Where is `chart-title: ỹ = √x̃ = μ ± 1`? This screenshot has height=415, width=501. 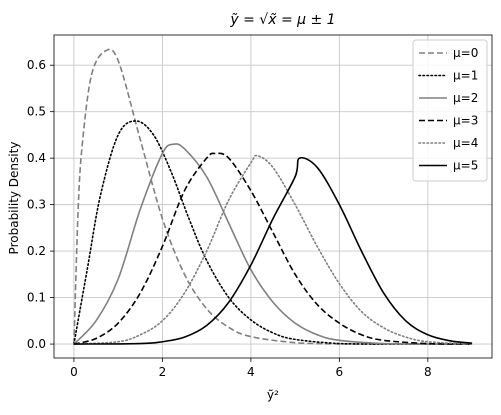 chart-title: ỹ = √x̃ = μ ± 1 is located at coordinates (282, 20).